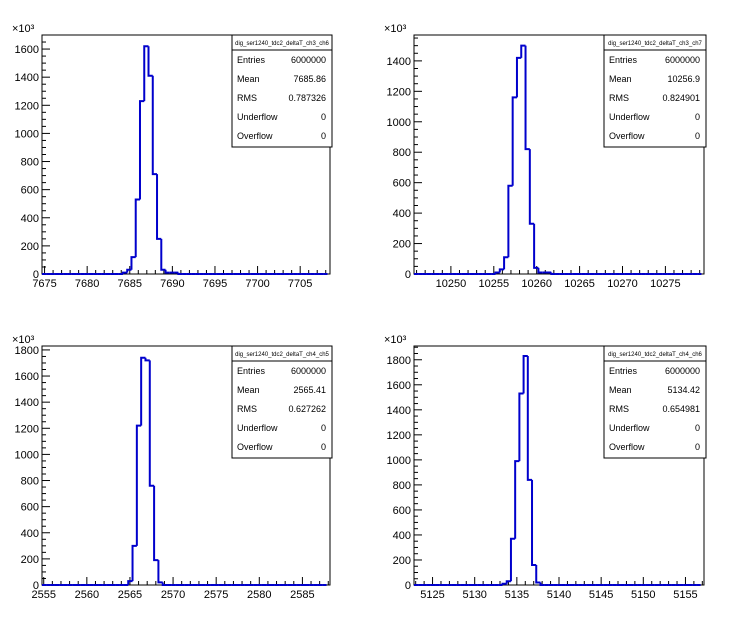  What do you see at coordinates (685, 595) in the screenshot?
I see `x-tick-label: 5155` at bounding box center [685, 595].